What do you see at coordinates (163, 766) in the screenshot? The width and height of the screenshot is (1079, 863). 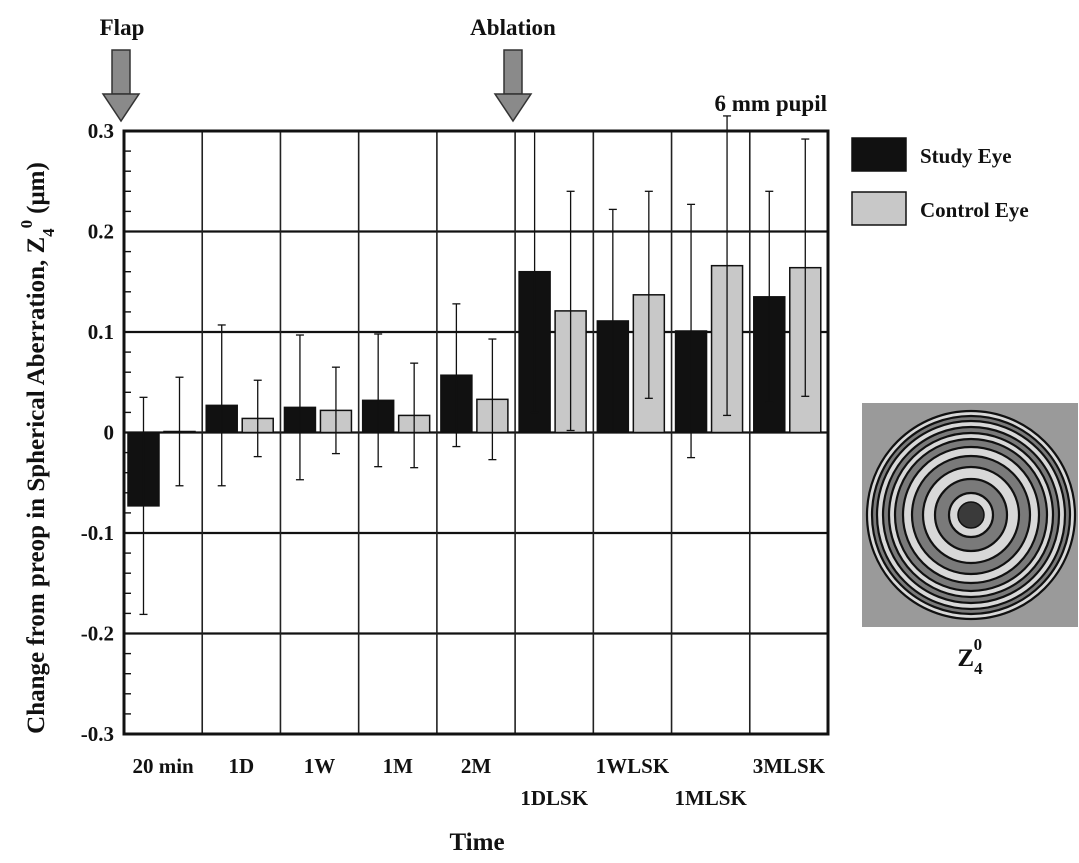 I see `x-tick-label: 20 min` at bounding box center [163, 766].